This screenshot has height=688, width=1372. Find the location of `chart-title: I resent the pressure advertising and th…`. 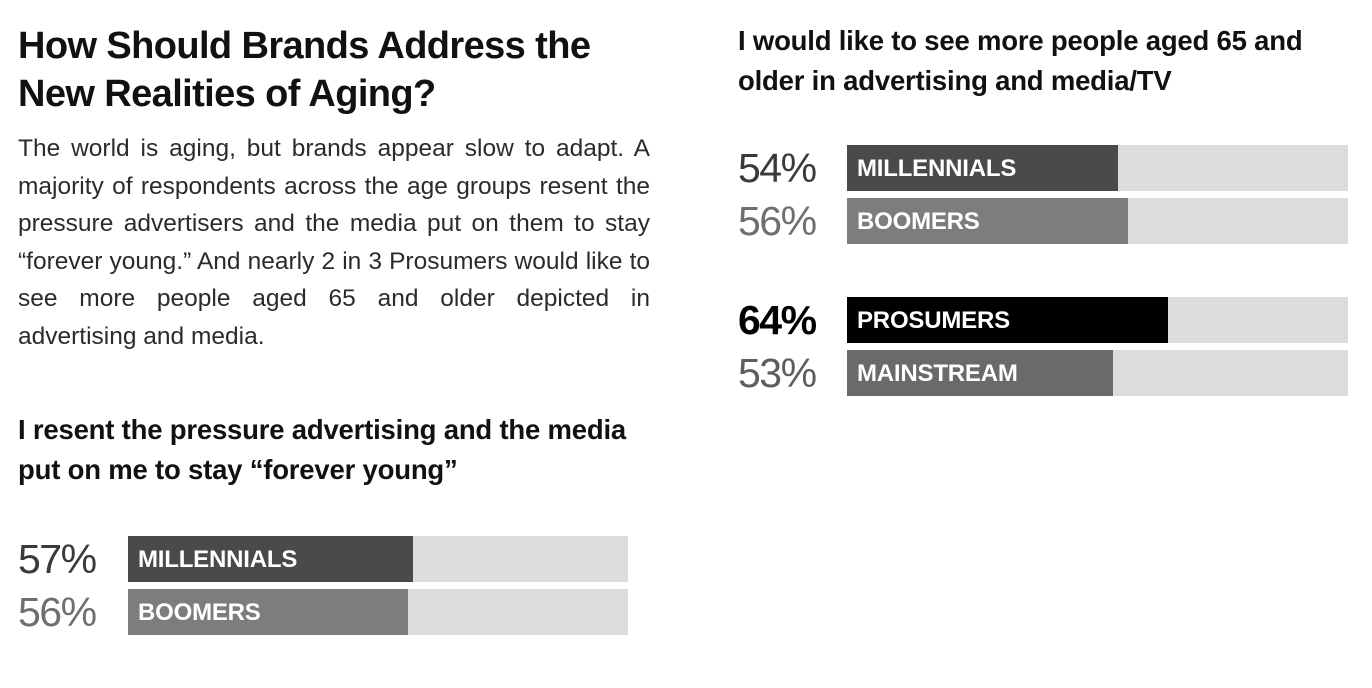

chart-title: I resent the pressure advertising and th… is located at coordinates (322, 449).